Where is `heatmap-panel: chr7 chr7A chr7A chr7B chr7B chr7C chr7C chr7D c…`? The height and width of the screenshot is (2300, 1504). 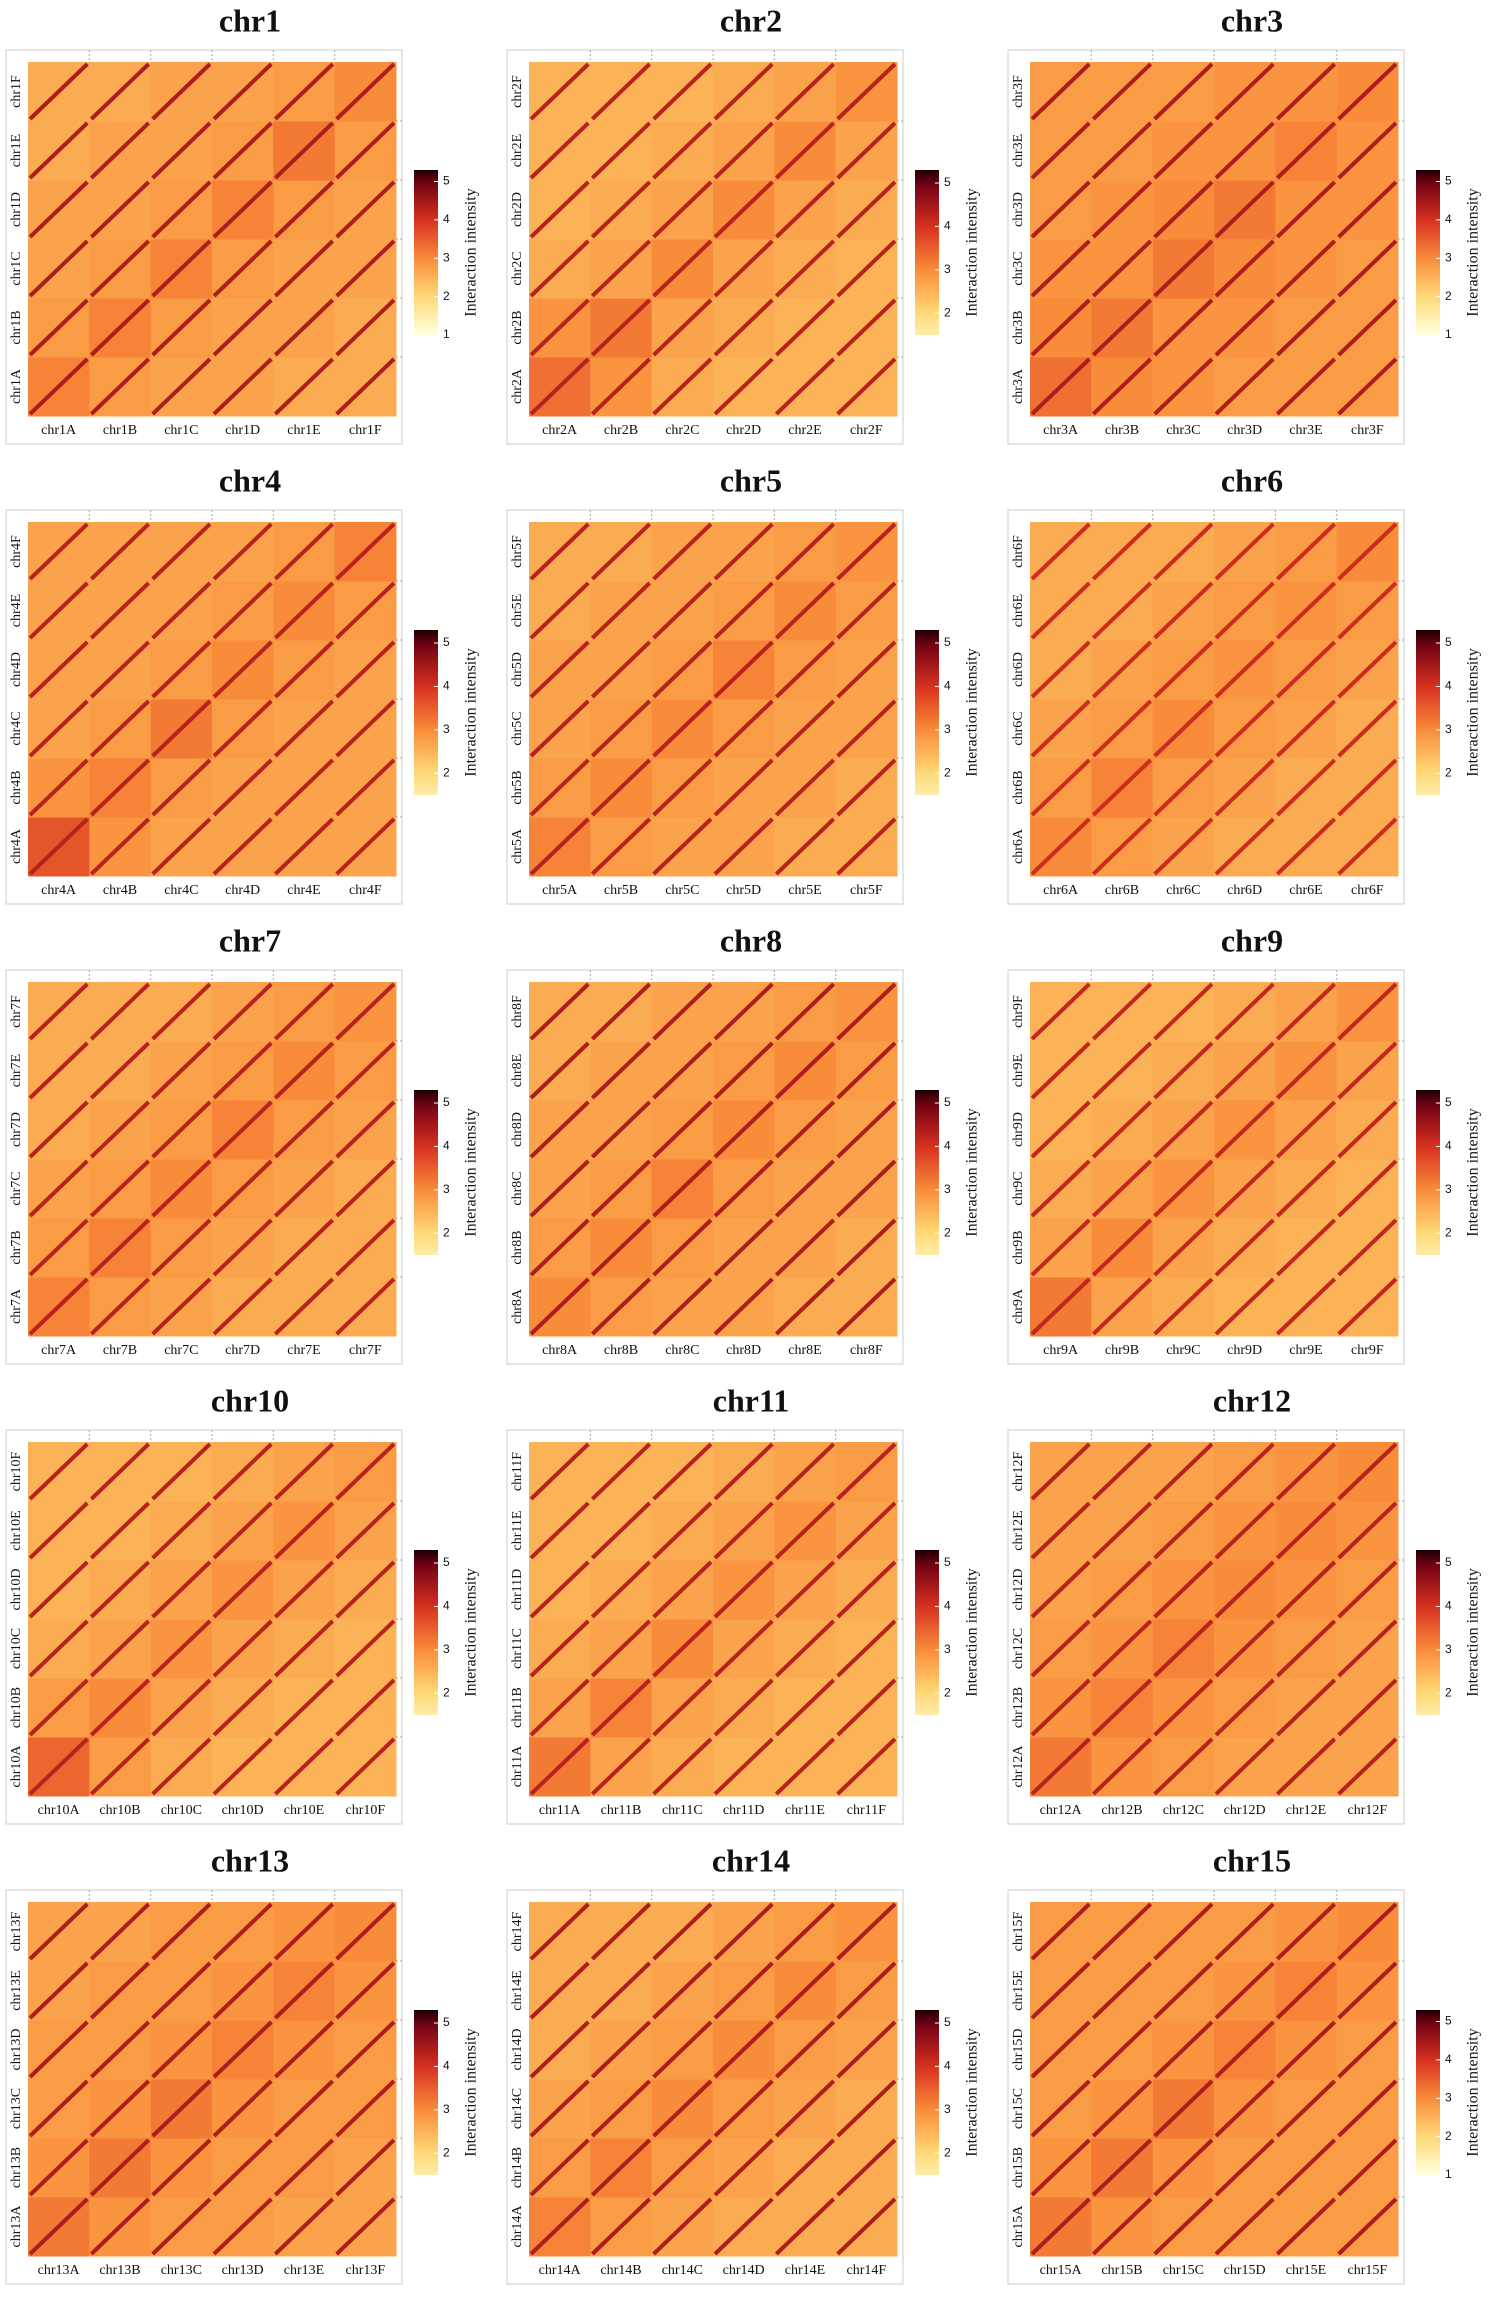 heatmap-panel: chr7 chr7A chr7A chr7B chr7B chr7C chr7C chr7D c… is located at coordinates (242, 1143).